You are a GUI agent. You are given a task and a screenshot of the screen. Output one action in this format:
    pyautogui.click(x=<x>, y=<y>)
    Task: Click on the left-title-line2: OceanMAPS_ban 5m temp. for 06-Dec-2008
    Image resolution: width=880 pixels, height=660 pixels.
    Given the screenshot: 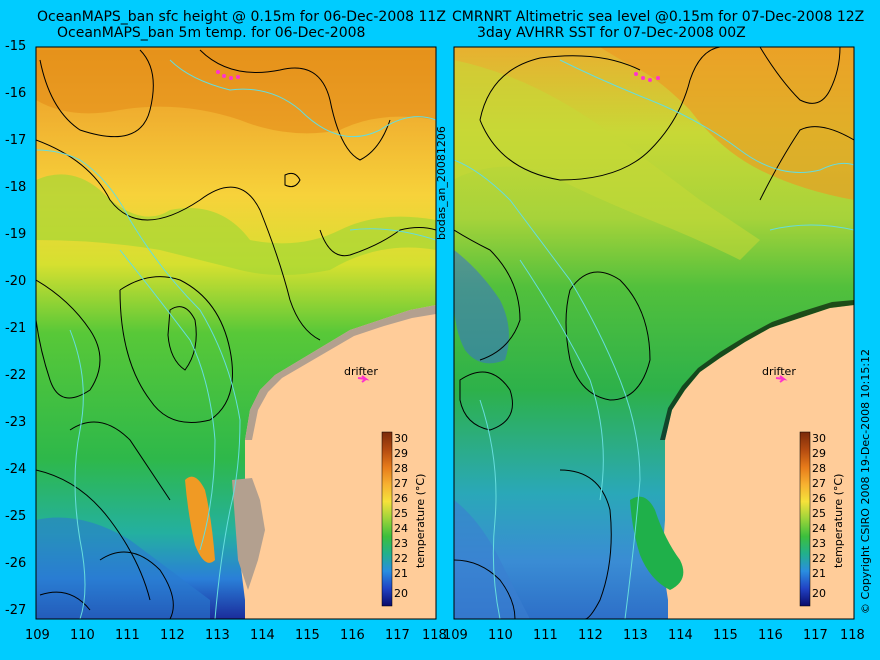 What is the action you would take?
    pyautogui.click(x=211, y=33)
    